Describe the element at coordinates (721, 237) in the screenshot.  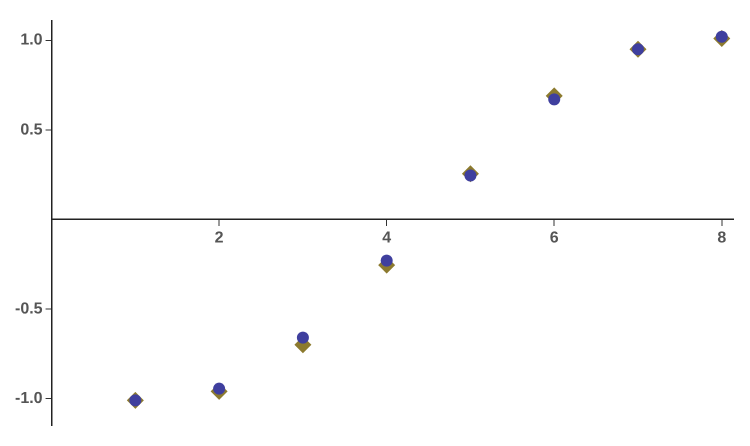
I see `x-tick-label: 8` at that location.